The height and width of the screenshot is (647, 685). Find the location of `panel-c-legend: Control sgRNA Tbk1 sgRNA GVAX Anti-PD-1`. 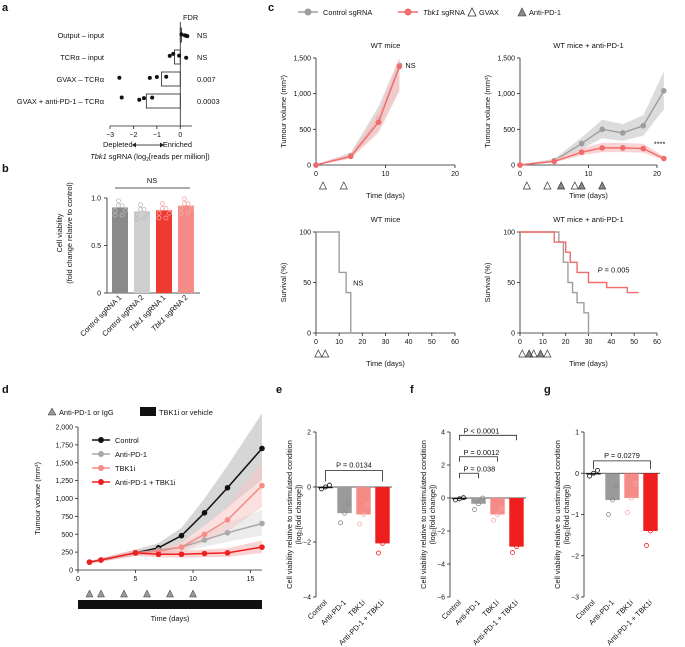

panel-c-legend: Control sgRNA Tbk1 sgRNA GVAX Anti-PD-1 is located at coordinates (429, 12).